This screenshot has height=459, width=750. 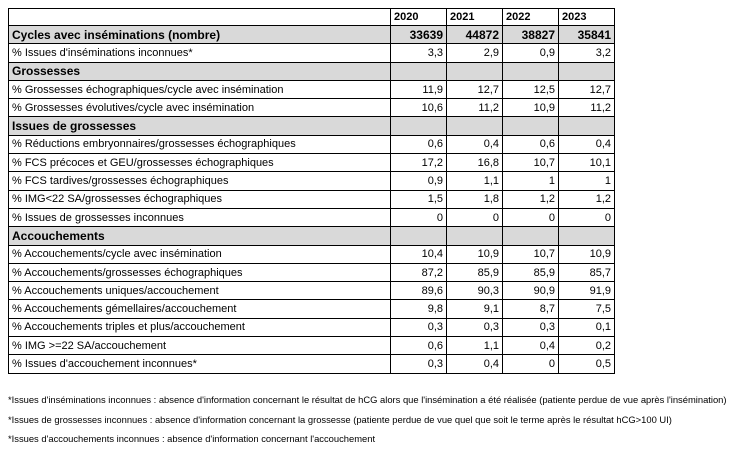 I want to click on value-cell: 10,1, so click(x=586, y=163).